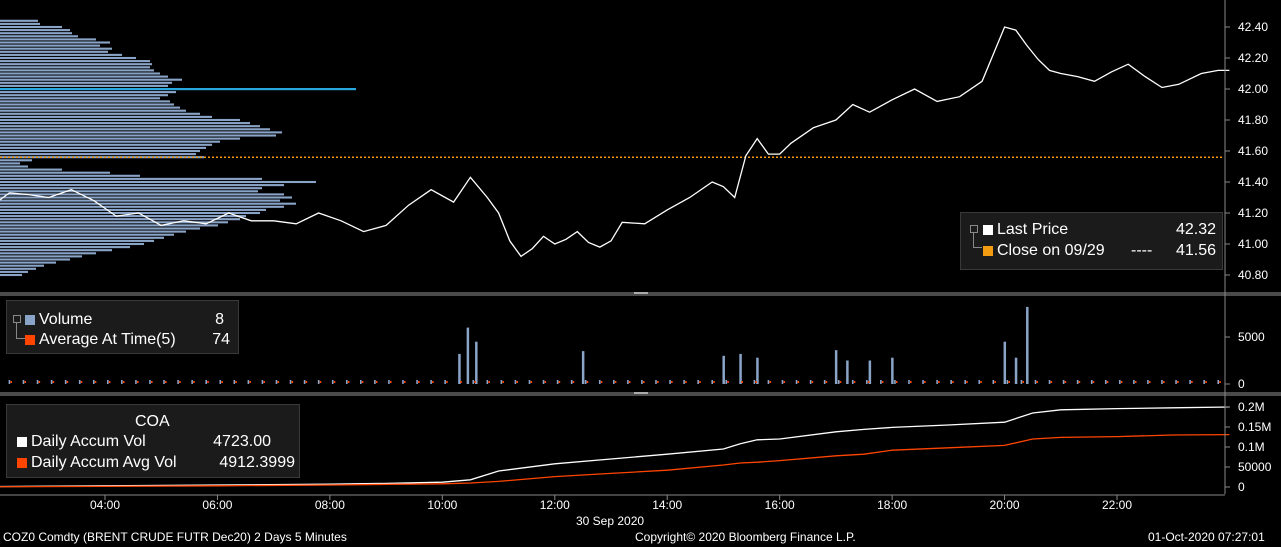  Describe the element at coordinates (242, 441) in the screenshot. I see `accum-value: 4723.00` at that location.